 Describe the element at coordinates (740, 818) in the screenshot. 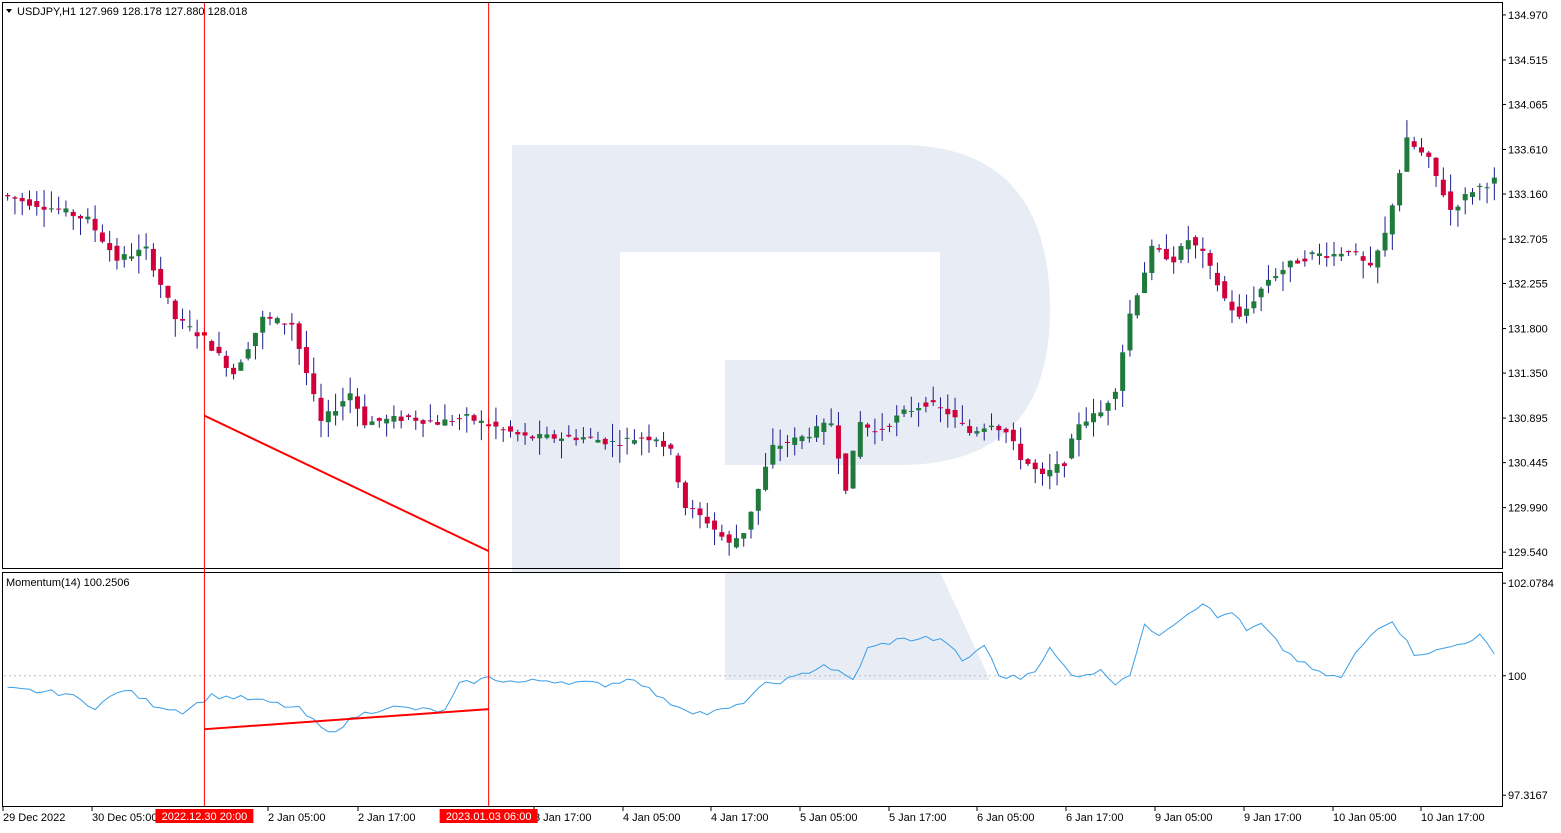

I see `time-tick-label: 4 Jan 17:00` at that location.